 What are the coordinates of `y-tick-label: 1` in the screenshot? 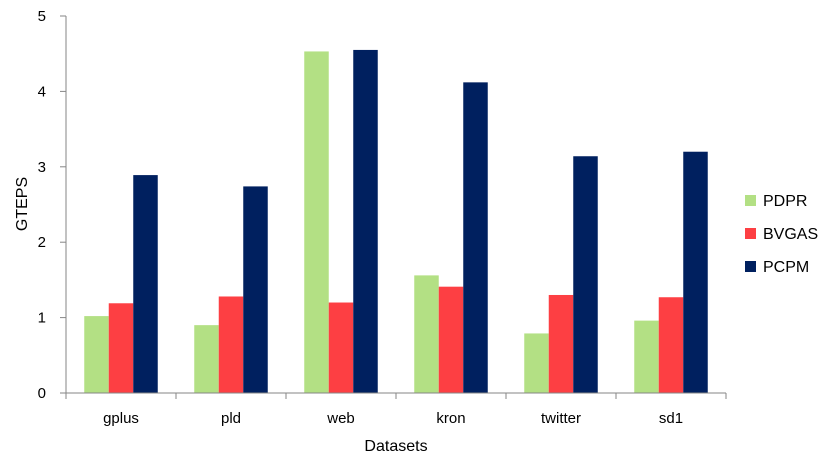 It's located at (42, 318).